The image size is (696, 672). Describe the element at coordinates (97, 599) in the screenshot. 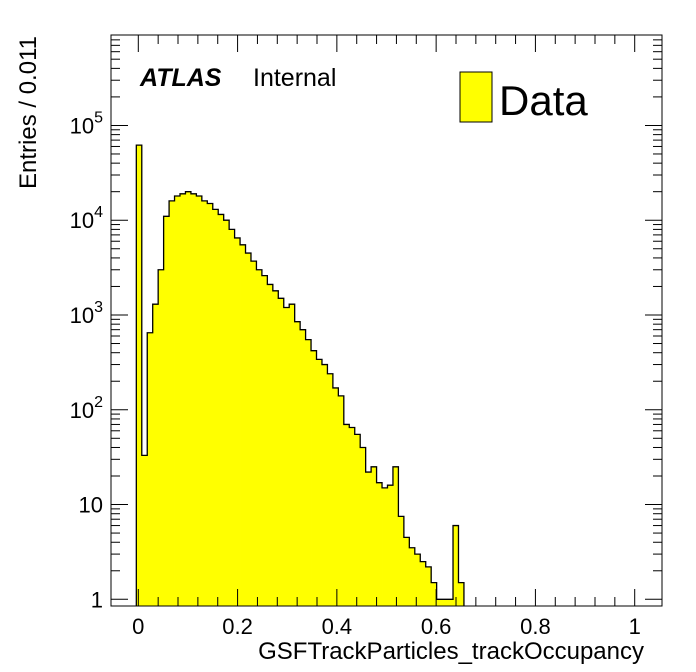

I see `y-tick-label: 1` at that location.